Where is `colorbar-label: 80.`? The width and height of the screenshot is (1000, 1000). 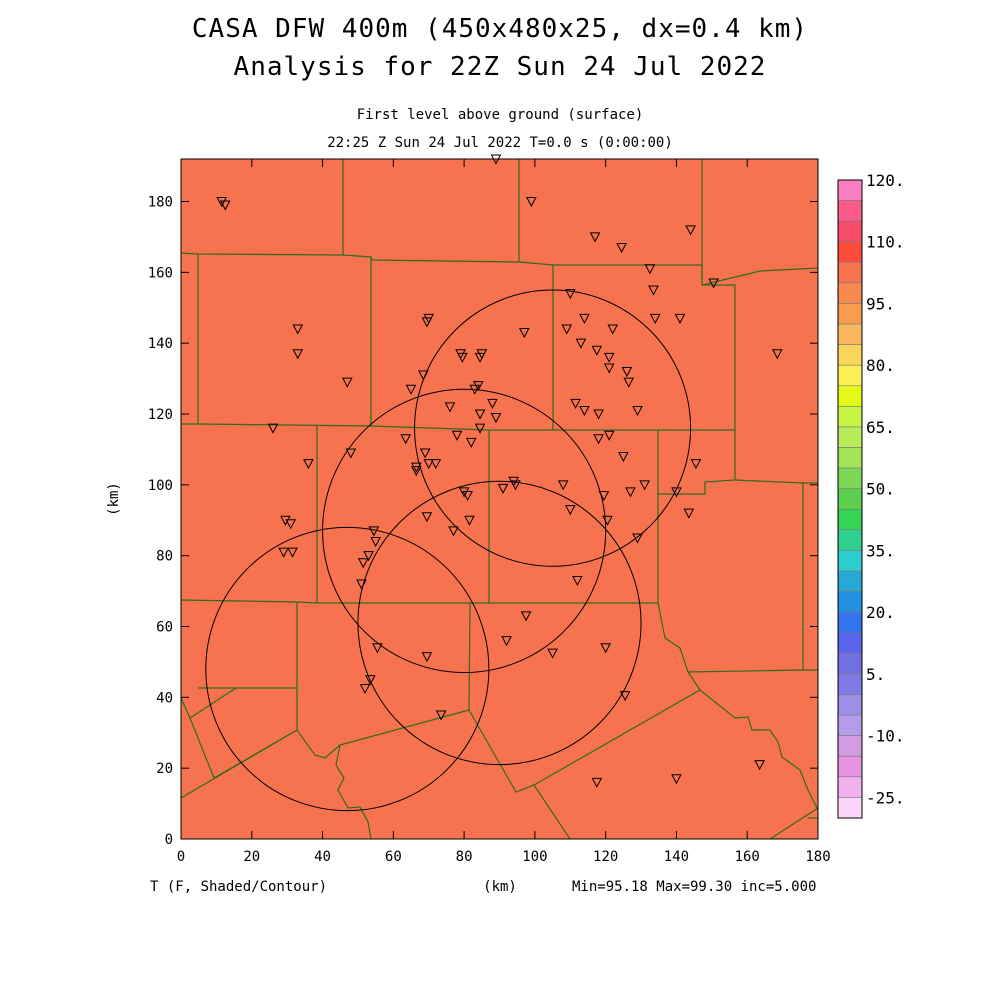 colorbar-label: 80. is located at coordinates (880, 365).